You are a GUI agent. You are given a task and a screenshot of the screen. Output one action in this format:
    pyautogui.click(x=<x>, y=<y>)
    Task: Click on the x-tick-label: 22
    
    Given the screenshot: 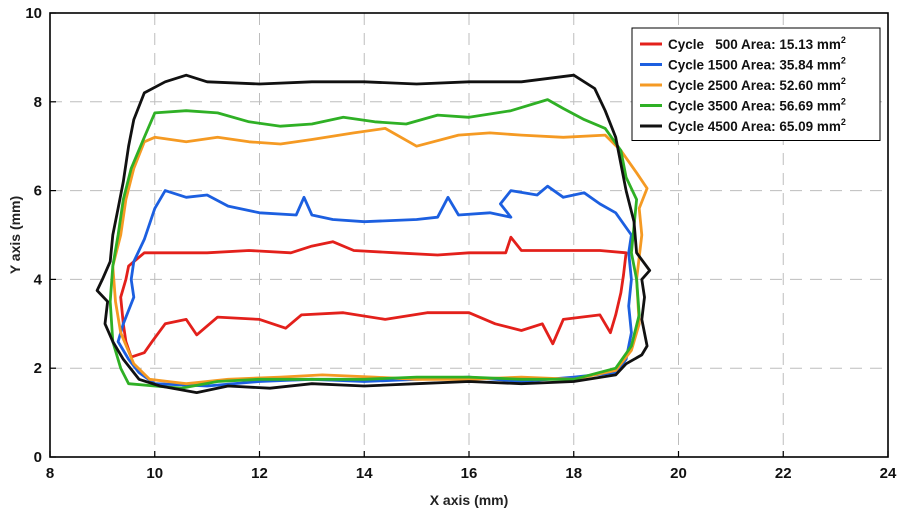 What is the action you would take?
    pyautogui.click(x=783, y=473)
    